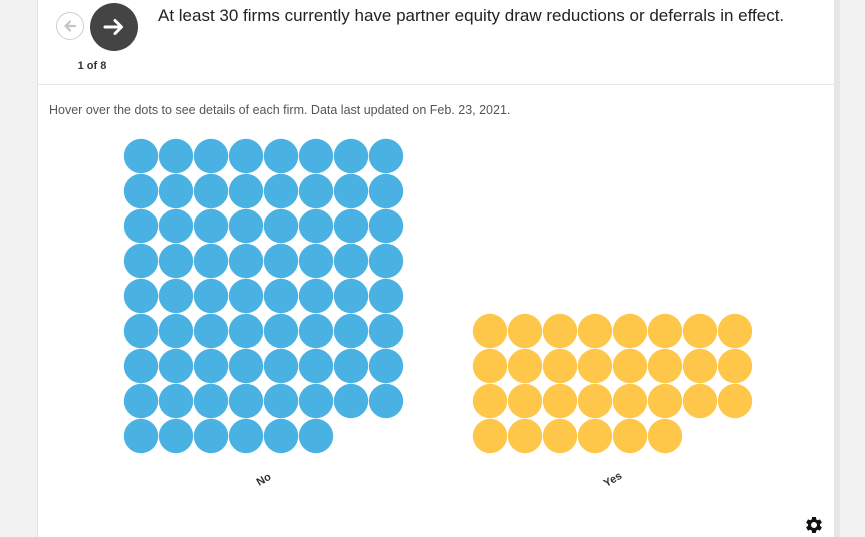 The image size is (865, 537). Describe the element at coordinates (114, 27) in the screenshot. I see `next-slide-button` at that location.